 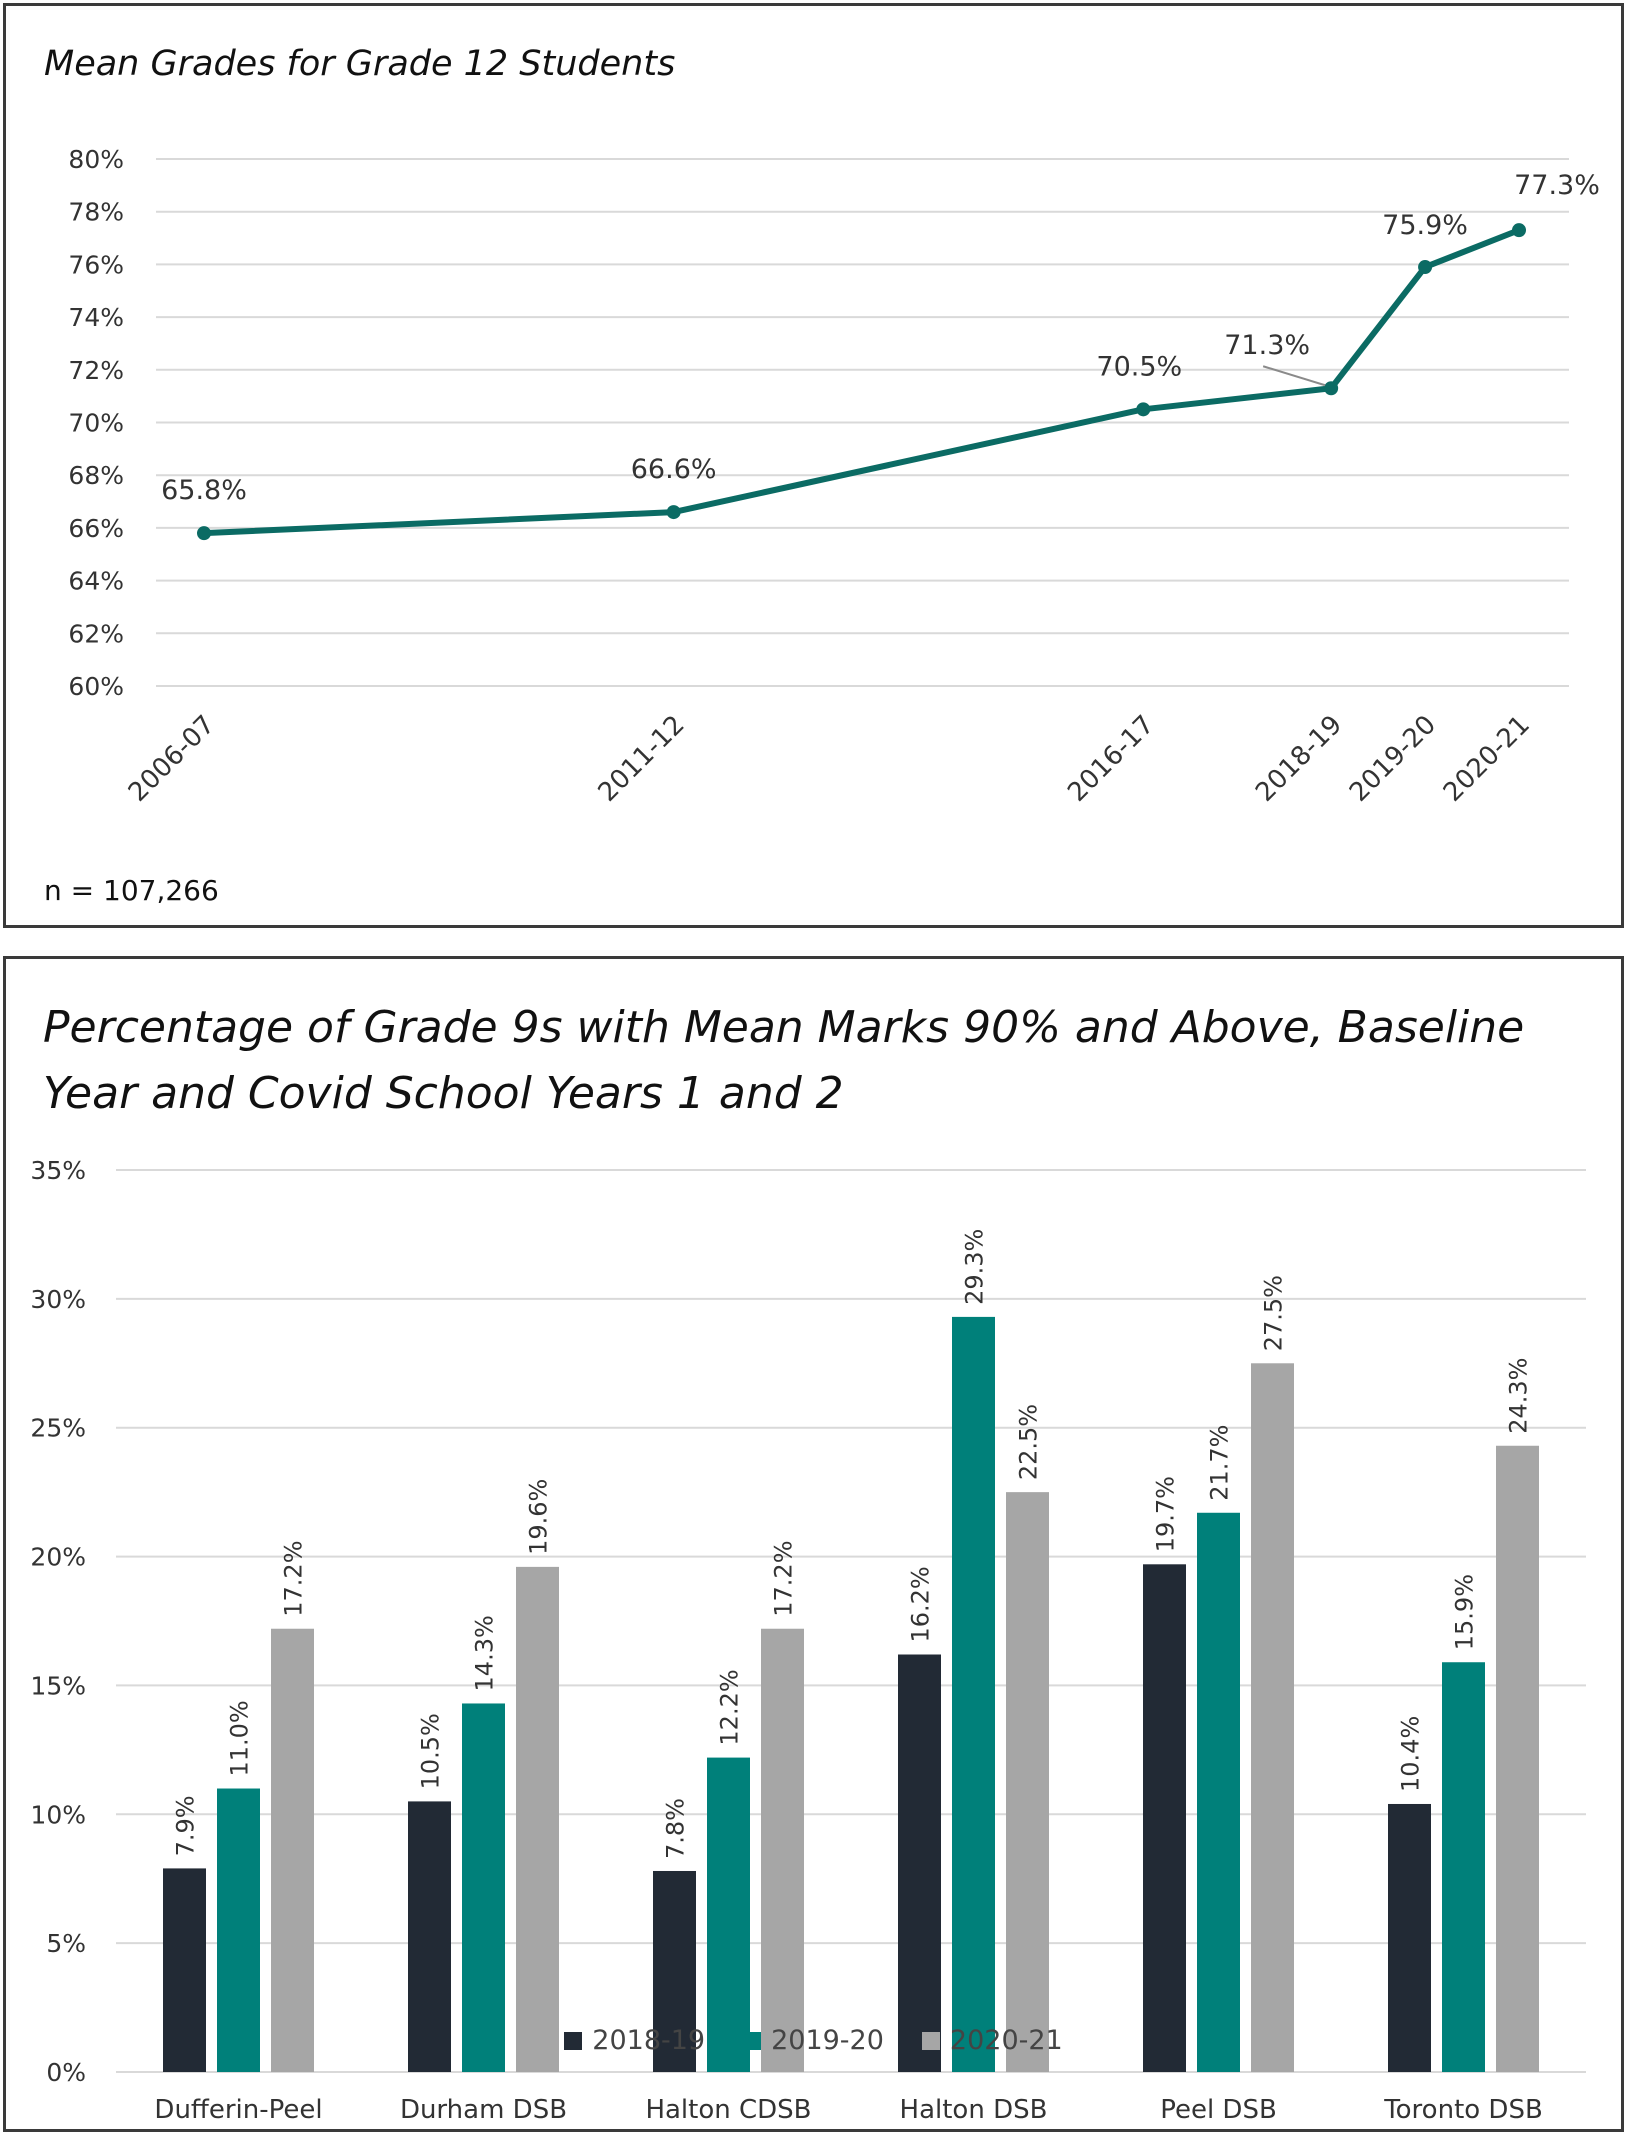 I want to click on legend-item: 2020-21, so click(x=992, y=2040).